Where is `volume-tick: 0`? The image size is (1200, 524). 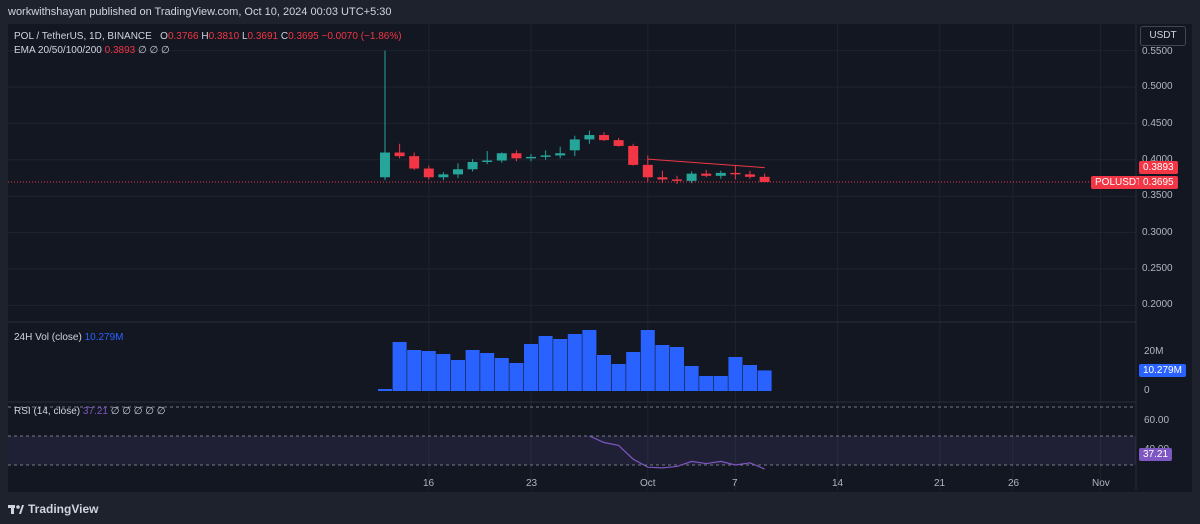 volume-tick: 0 is located at coordinates (1147, 390).